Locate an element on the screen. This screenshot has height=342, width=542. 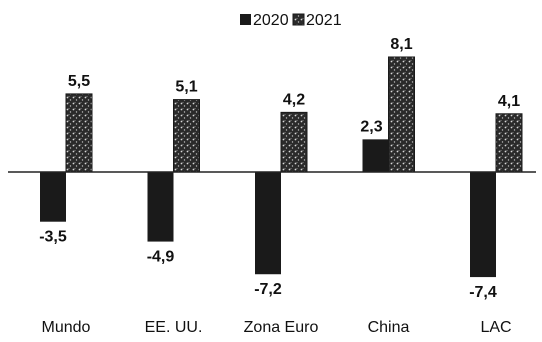
data-label-2021-china: 8,1 is located at coordinates (401, 44).